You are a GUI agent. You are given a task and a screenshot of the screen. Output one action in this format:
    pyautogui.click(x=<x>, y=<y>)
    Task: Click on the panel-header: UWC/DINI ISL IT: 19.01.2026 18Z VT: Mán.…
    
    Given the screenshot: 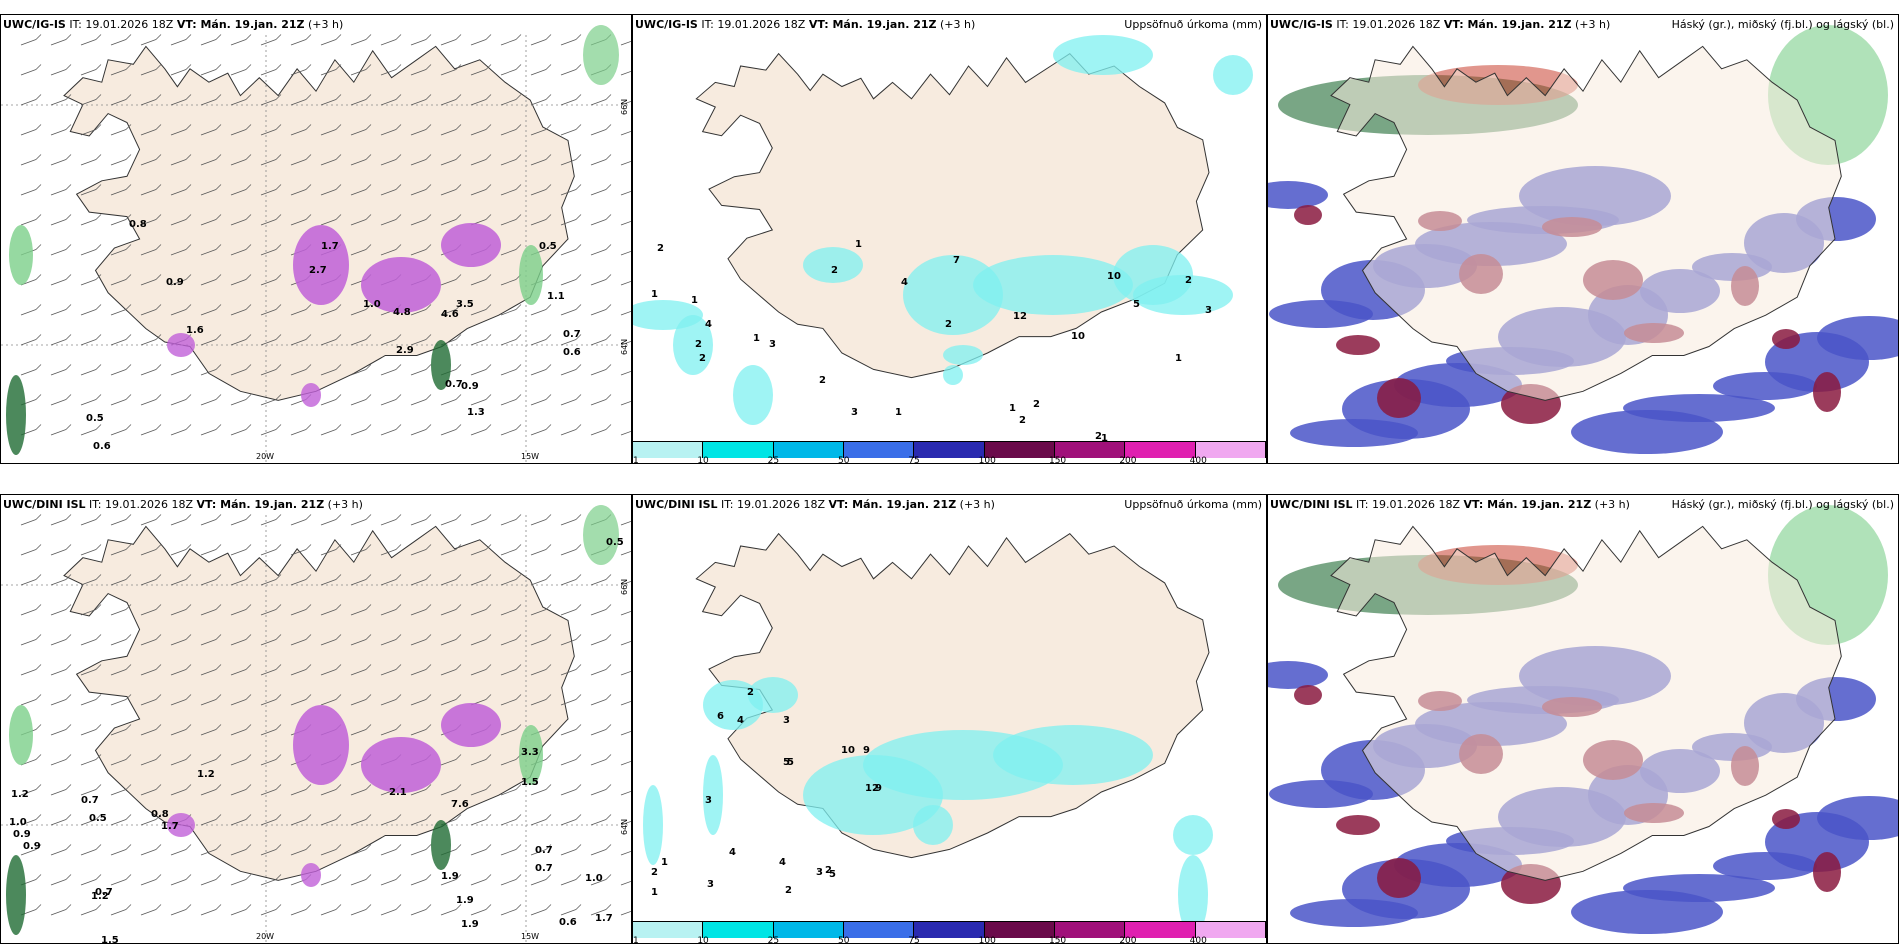 What is the action you would take?
    pyautogui.click(x=1450, y=504)
    